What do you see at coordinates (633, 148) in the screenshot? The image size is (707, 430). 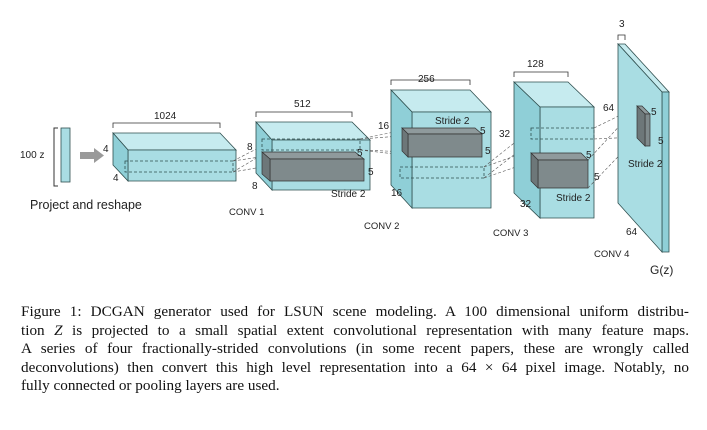 I see `conv4-output: 3 64 64 5 5 Stride 2 CONV 4 G(z)` at bounding box center [633, 148].